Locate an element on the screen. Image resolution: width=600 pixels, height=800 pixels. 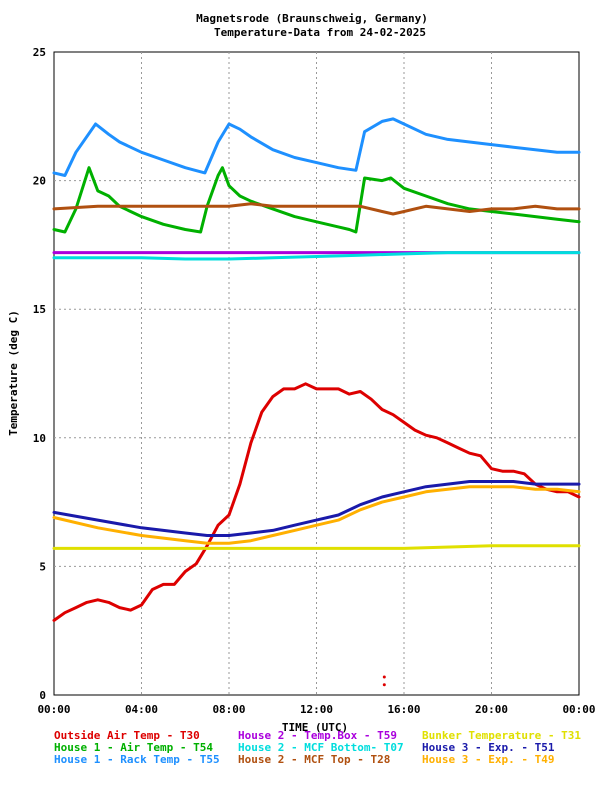
legend-entry: House 1 - Rack Temp - T55 is located at coordinates (137, 759).